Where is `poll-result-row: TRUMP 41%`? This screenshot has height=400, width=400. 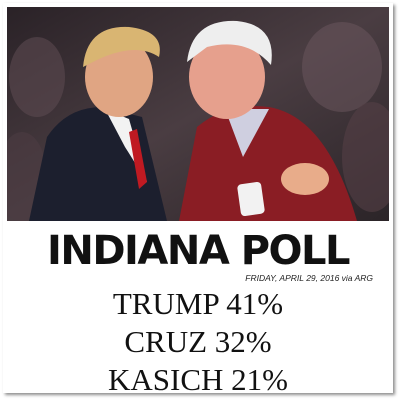 poll-result-row: TRUMP 41% is located at coordinates (198, 303).